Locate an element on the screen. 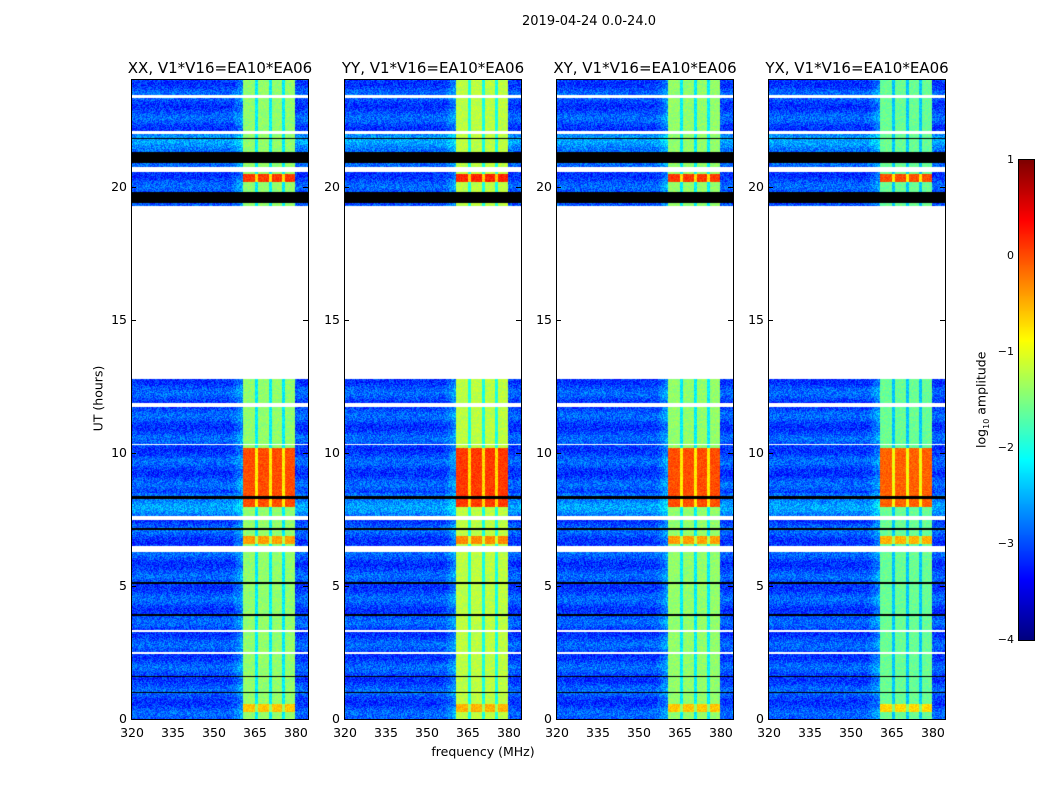 The image size is (1050, 800). x-axis-label: frequency (MHz) is located at coordinates (483, 751).